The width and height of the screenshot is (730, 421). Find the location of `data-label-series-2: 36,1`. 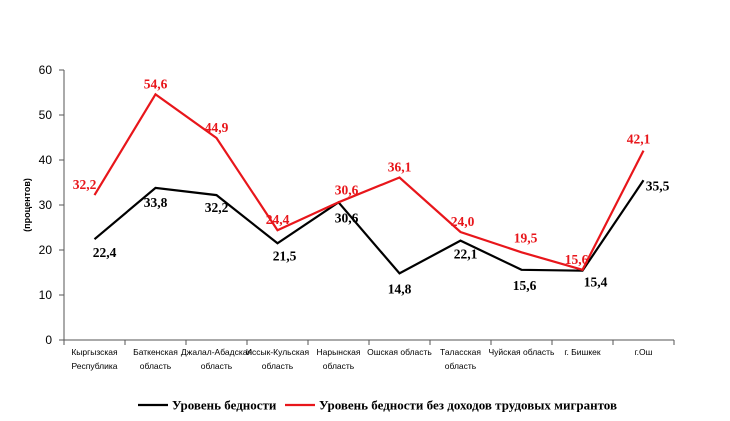

data-label-series-2: 36,1 is located at coordinates (400, 167).